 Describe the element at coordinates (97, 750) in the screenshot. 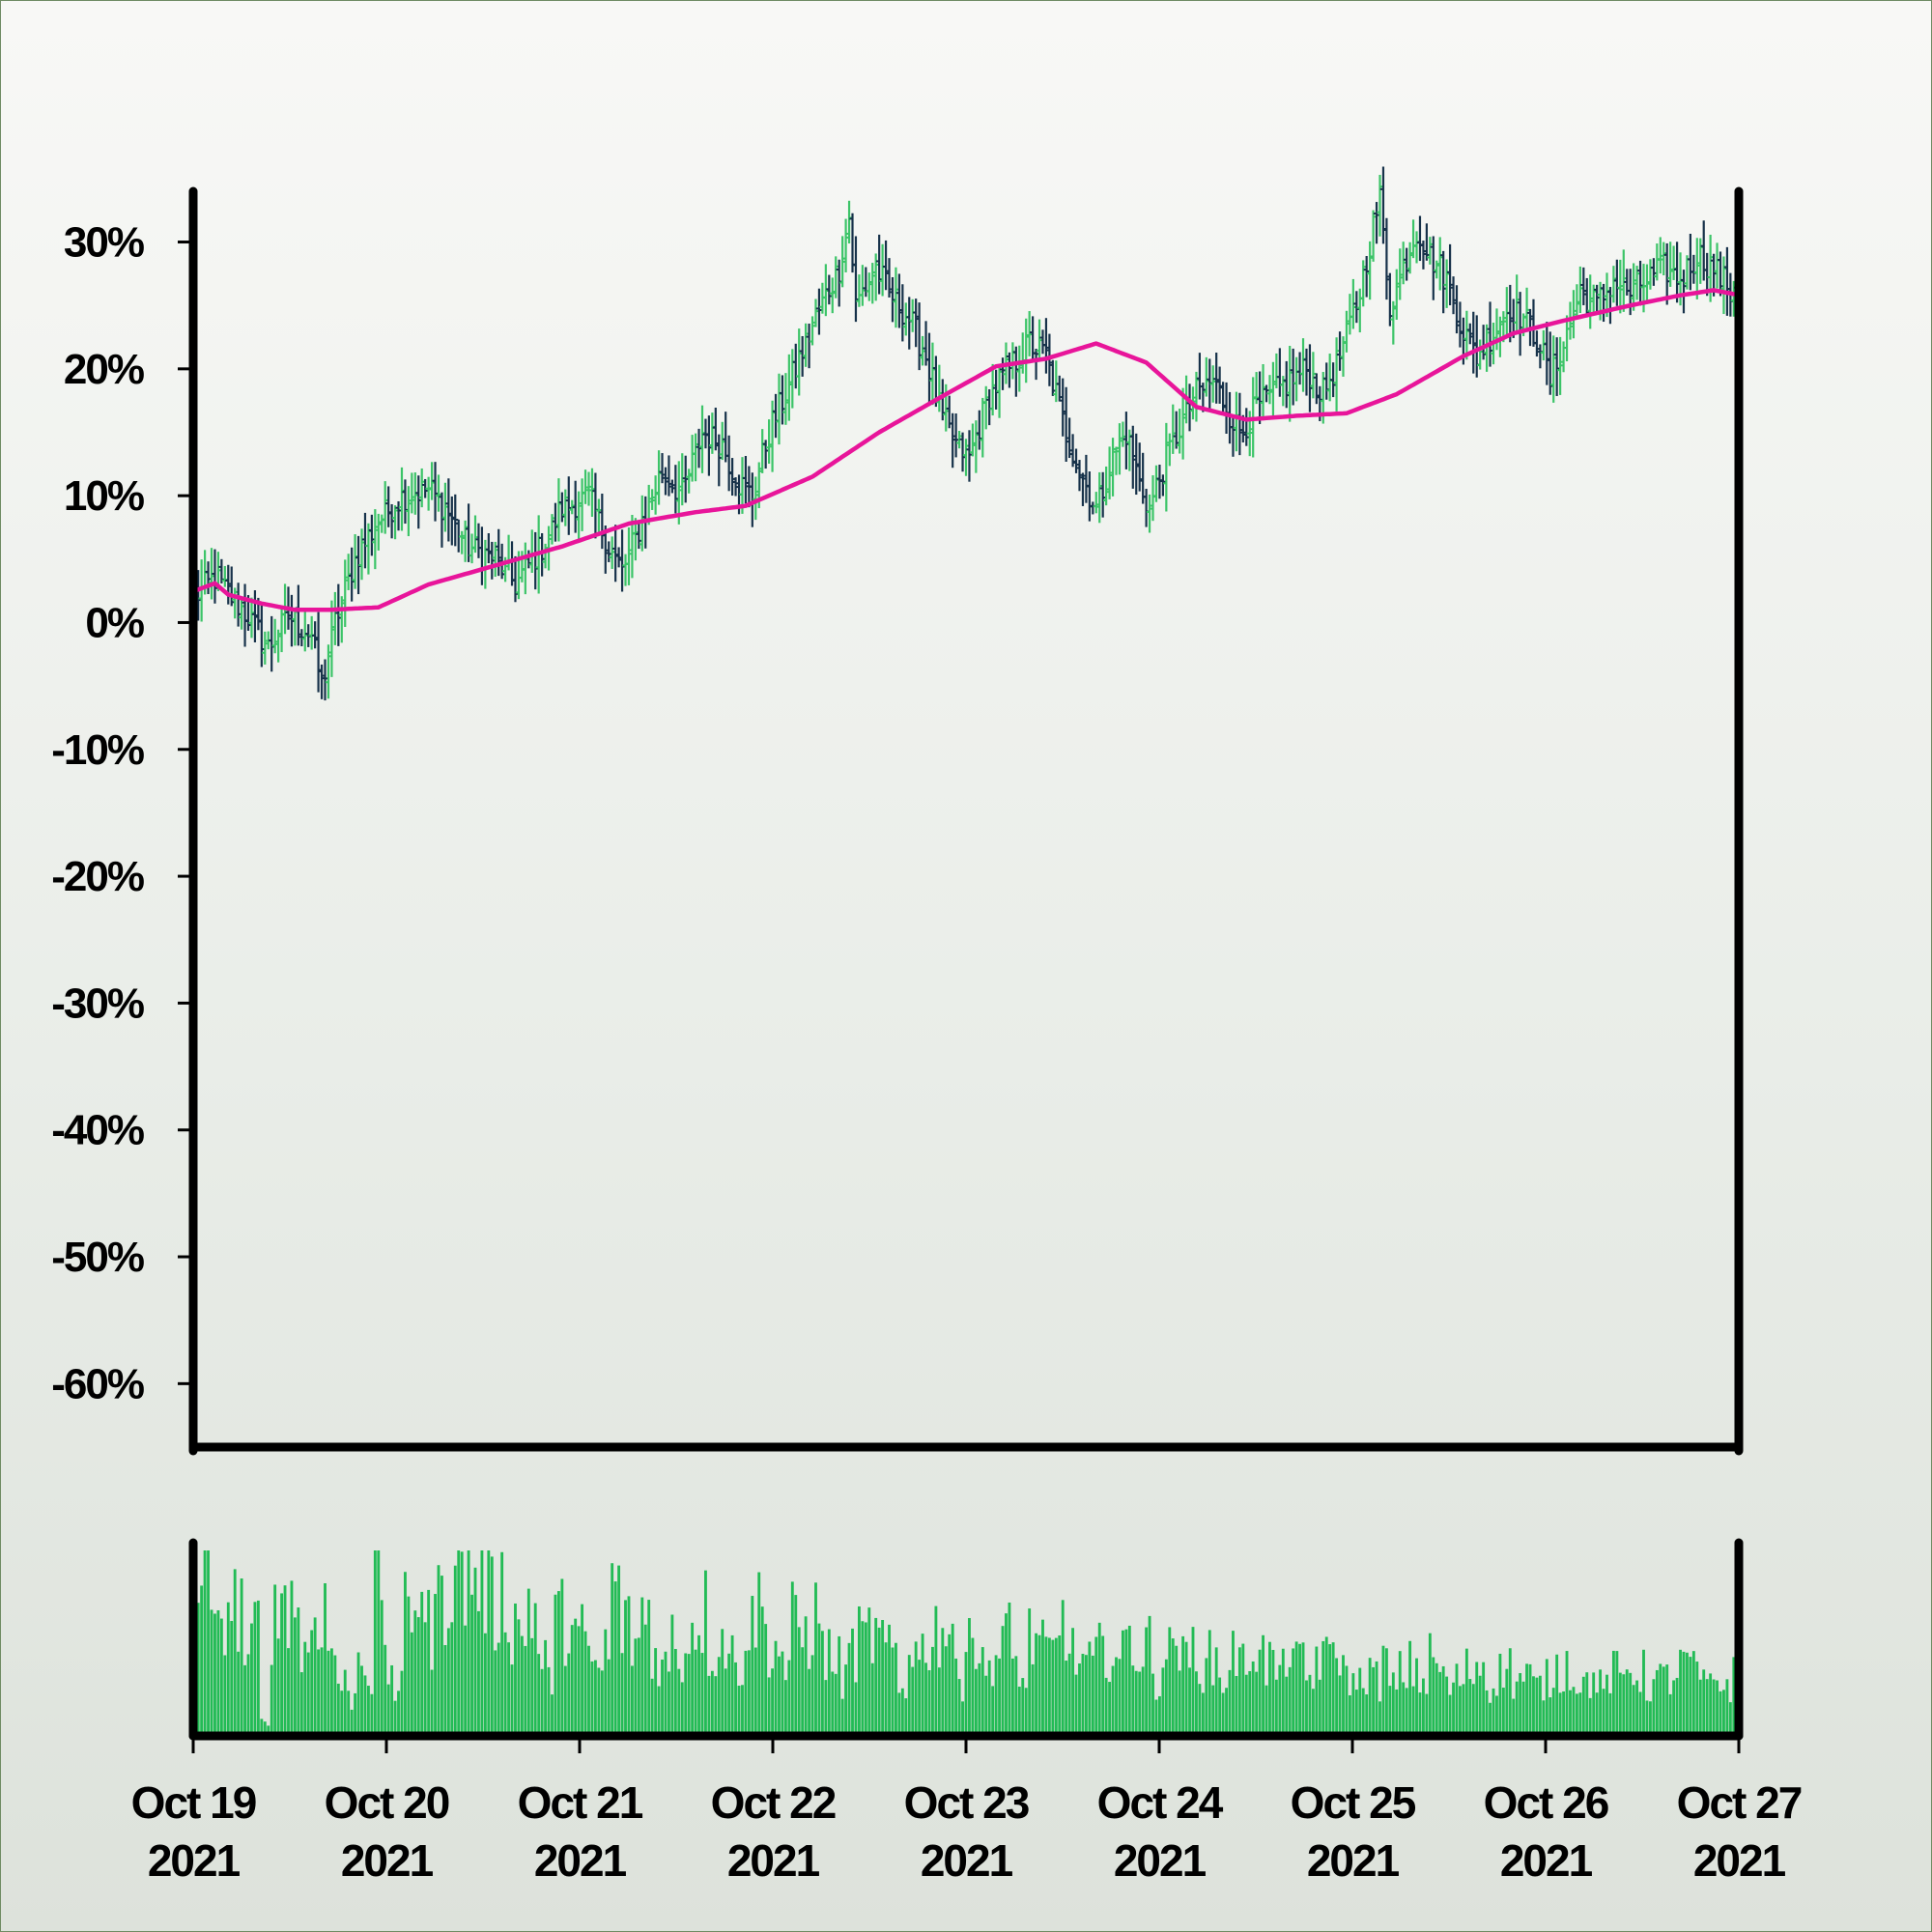

I see `y-tick-label: -10%` at that location.